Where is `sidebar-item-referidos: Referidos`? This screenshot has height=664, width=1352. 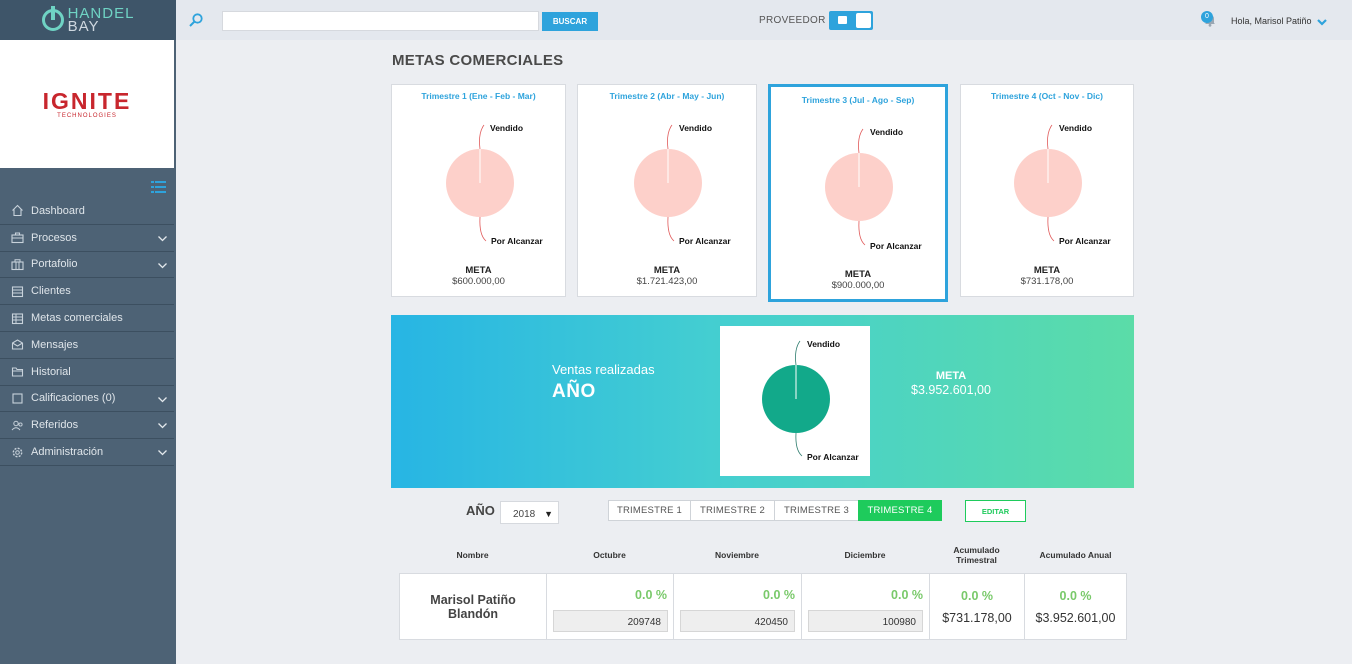
sidebar-item-referidos: Referidos is located at coordinates (87, 426).